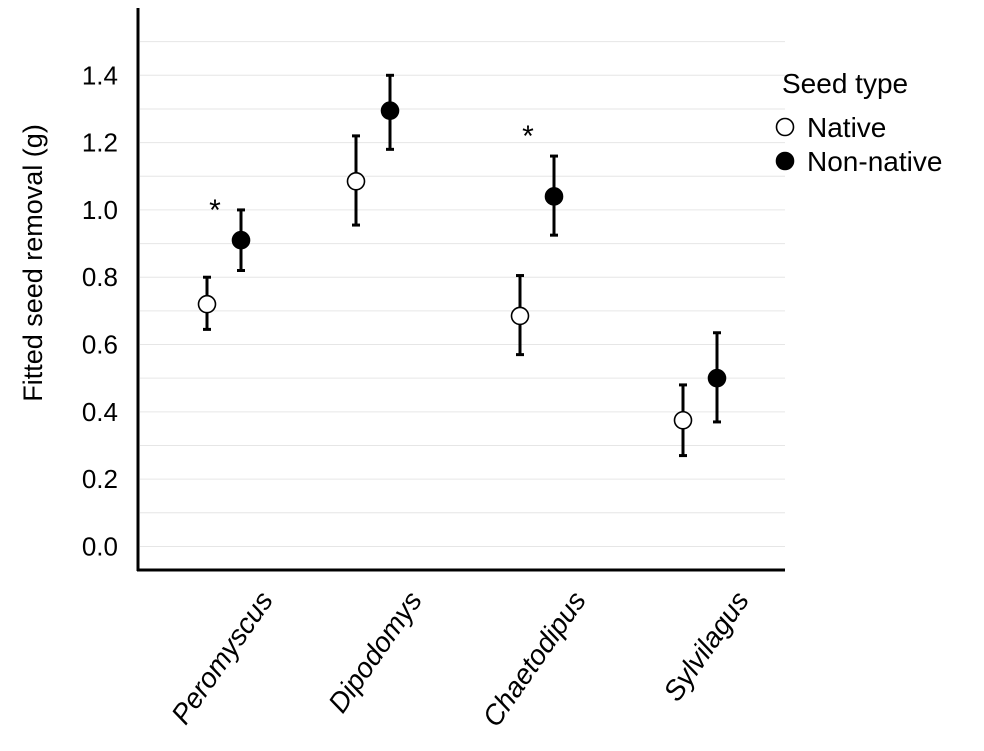  What do you see at coordinates (100, 75) in the screenshot?
I see `y-tick-label: 1.4` at bounding box center [100, 75].